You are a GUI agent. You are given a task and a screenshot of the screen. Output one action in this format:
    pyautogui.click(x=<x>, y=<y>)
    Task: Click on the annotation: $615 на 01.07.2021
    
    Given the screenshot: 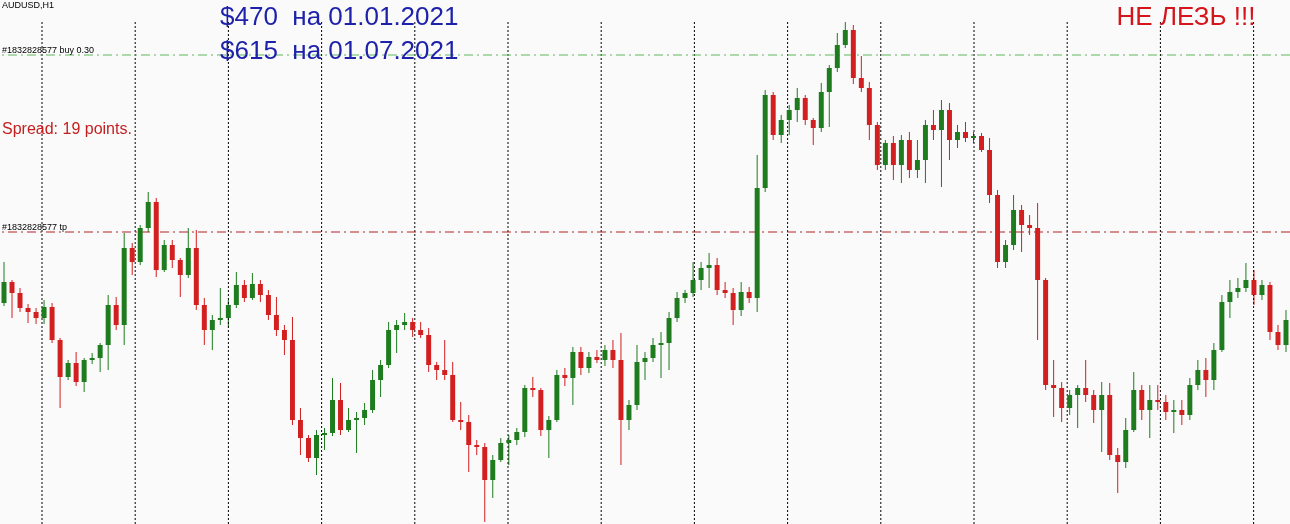 What is the action you would take?
    pyautogui.click(x=339, y=50)
    